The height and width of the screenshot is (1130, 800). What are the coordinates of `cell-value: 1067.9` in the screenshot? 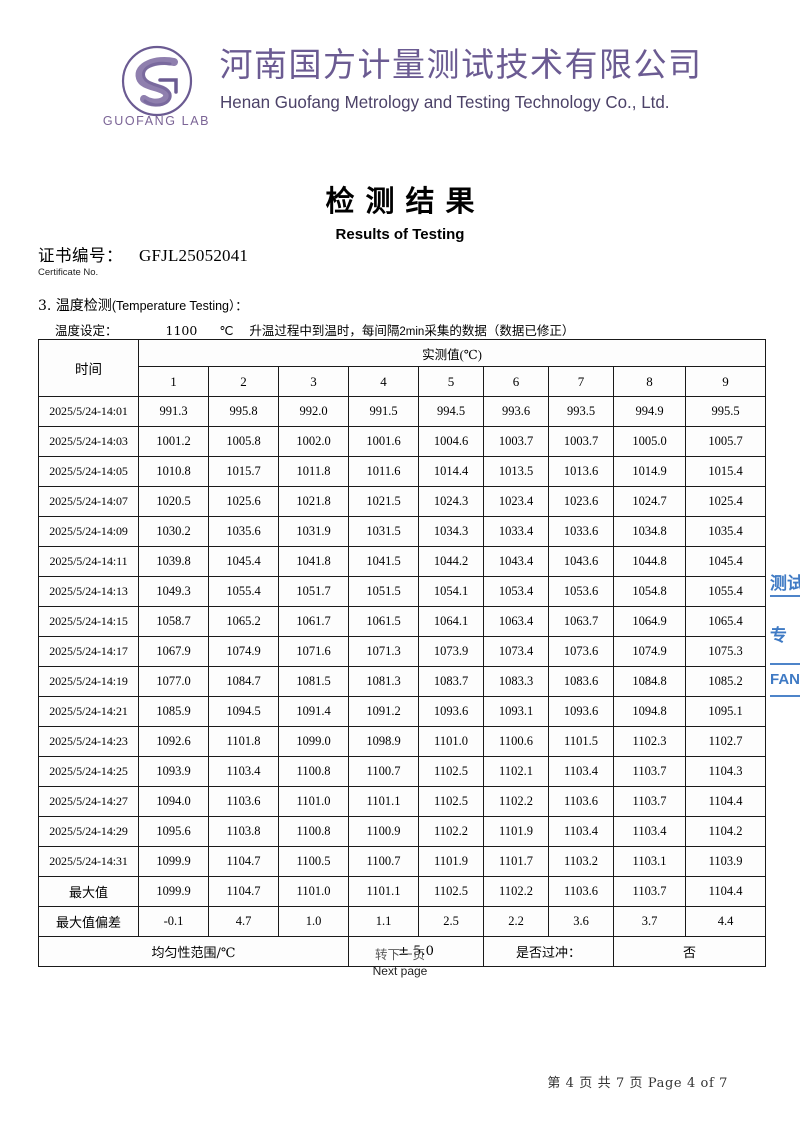 It's located at (173, 651).